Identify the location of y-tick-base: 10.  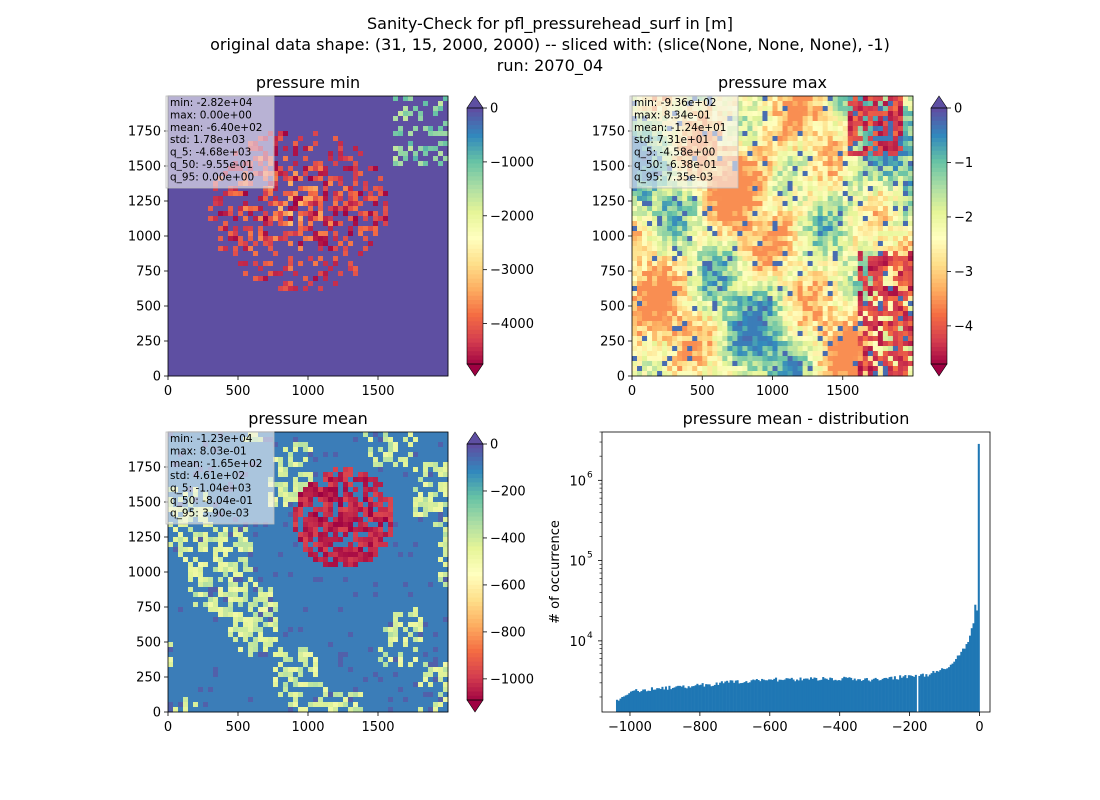
(577, 562).